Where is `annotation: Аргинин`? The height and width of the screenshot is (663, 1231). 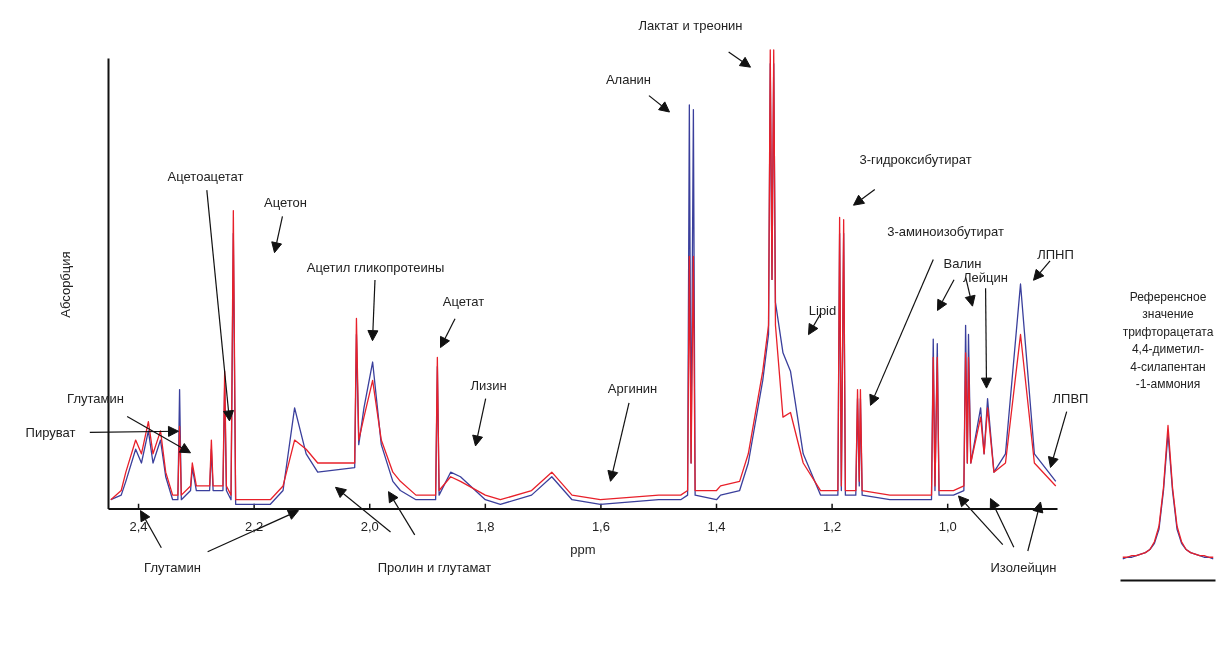 annotation: Аргинин is located at coordinates (632, 388).